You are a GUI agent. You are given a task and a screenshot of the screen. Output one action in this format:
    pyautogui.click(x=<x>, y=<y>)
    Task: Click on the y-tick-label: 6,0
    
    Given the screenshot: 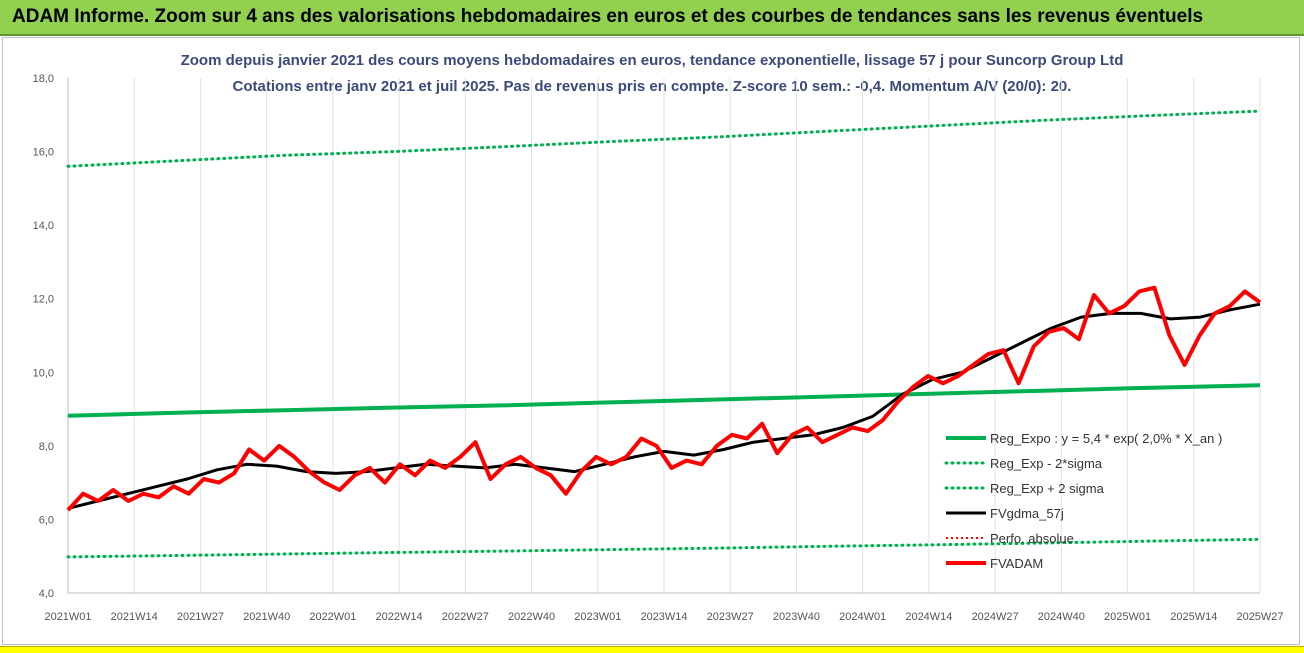 What is the action you would take?
    pyautogui.click(x=46, y=520)
    